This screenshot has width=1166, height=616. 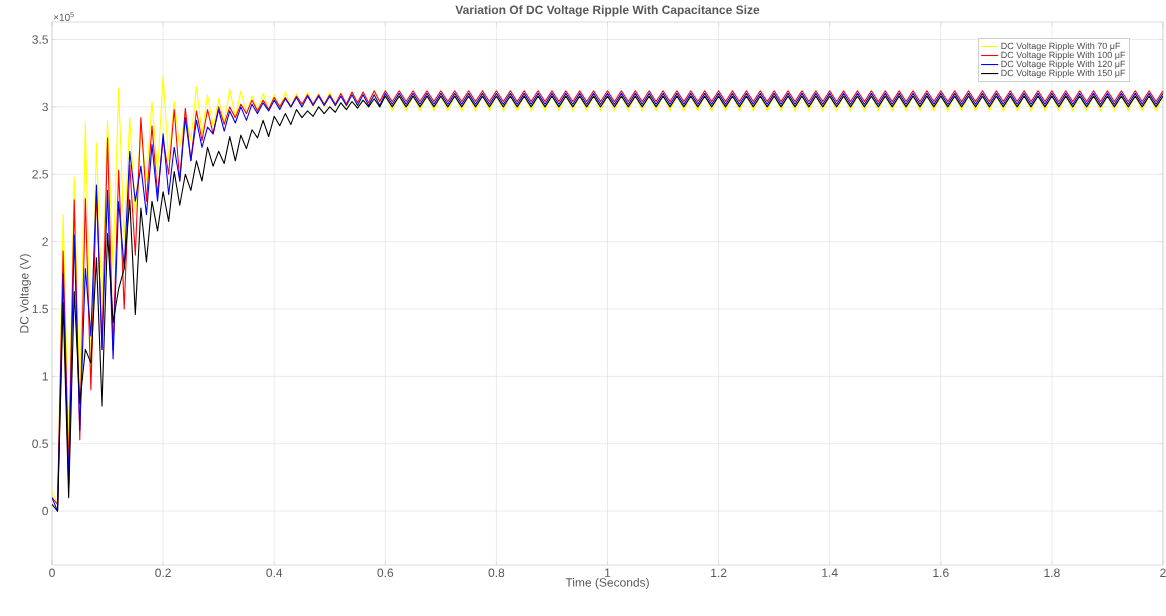 What do you see at coordinates (40, 309) in the screenshot?
I see `y-tick-label: 1.5` at bounding box center [40, 309].